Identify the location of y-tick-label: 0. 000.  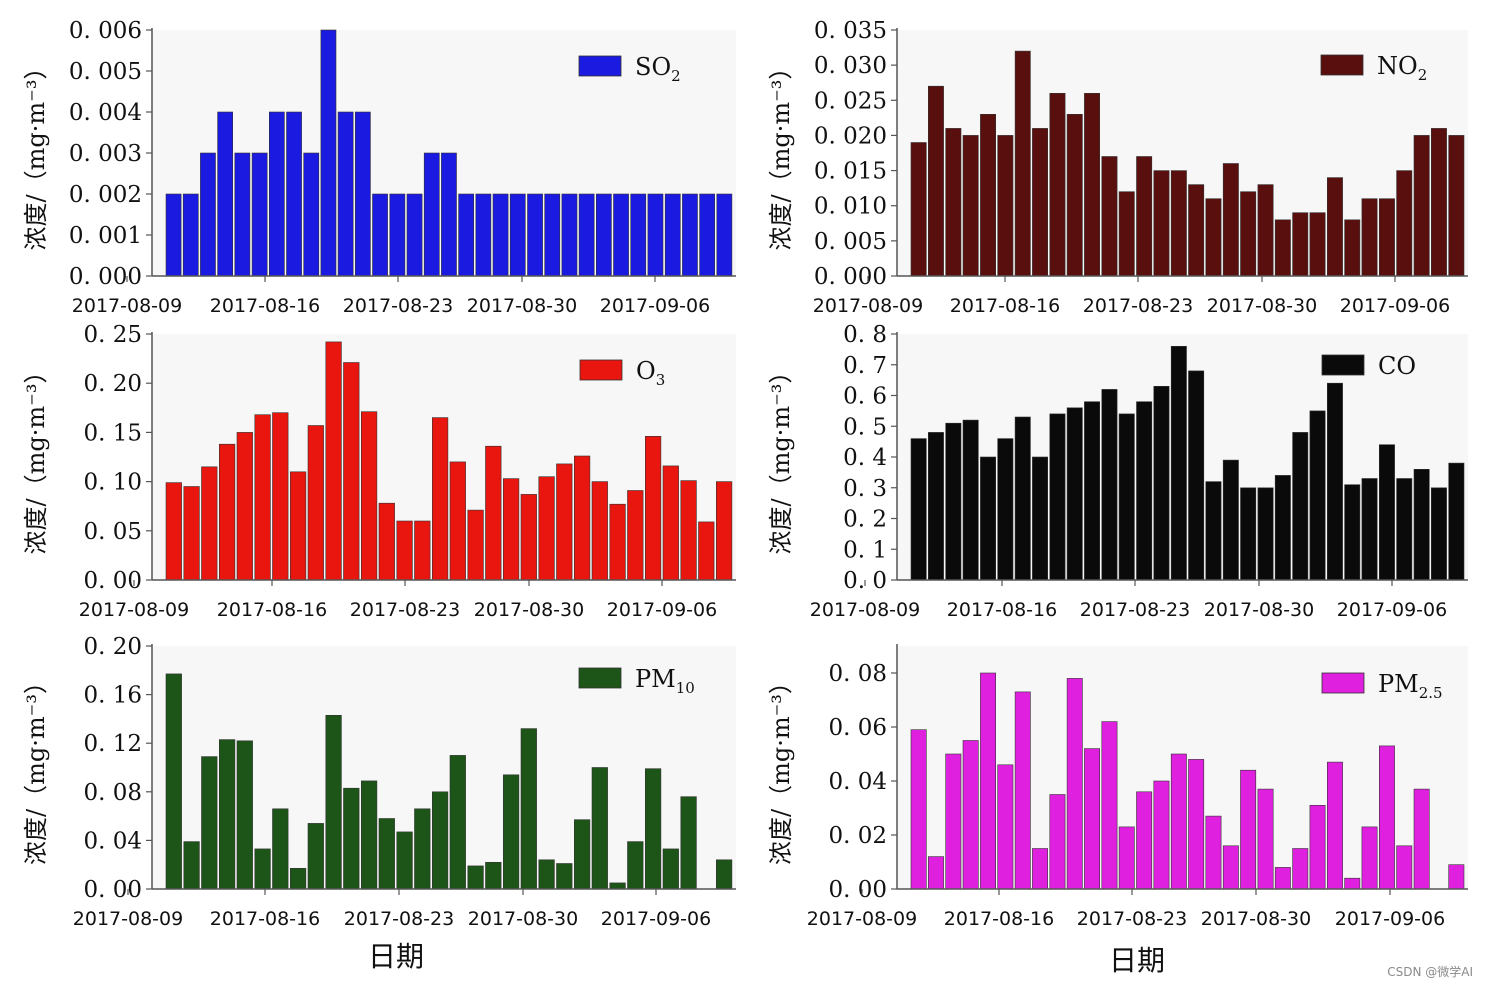
(105, 277).